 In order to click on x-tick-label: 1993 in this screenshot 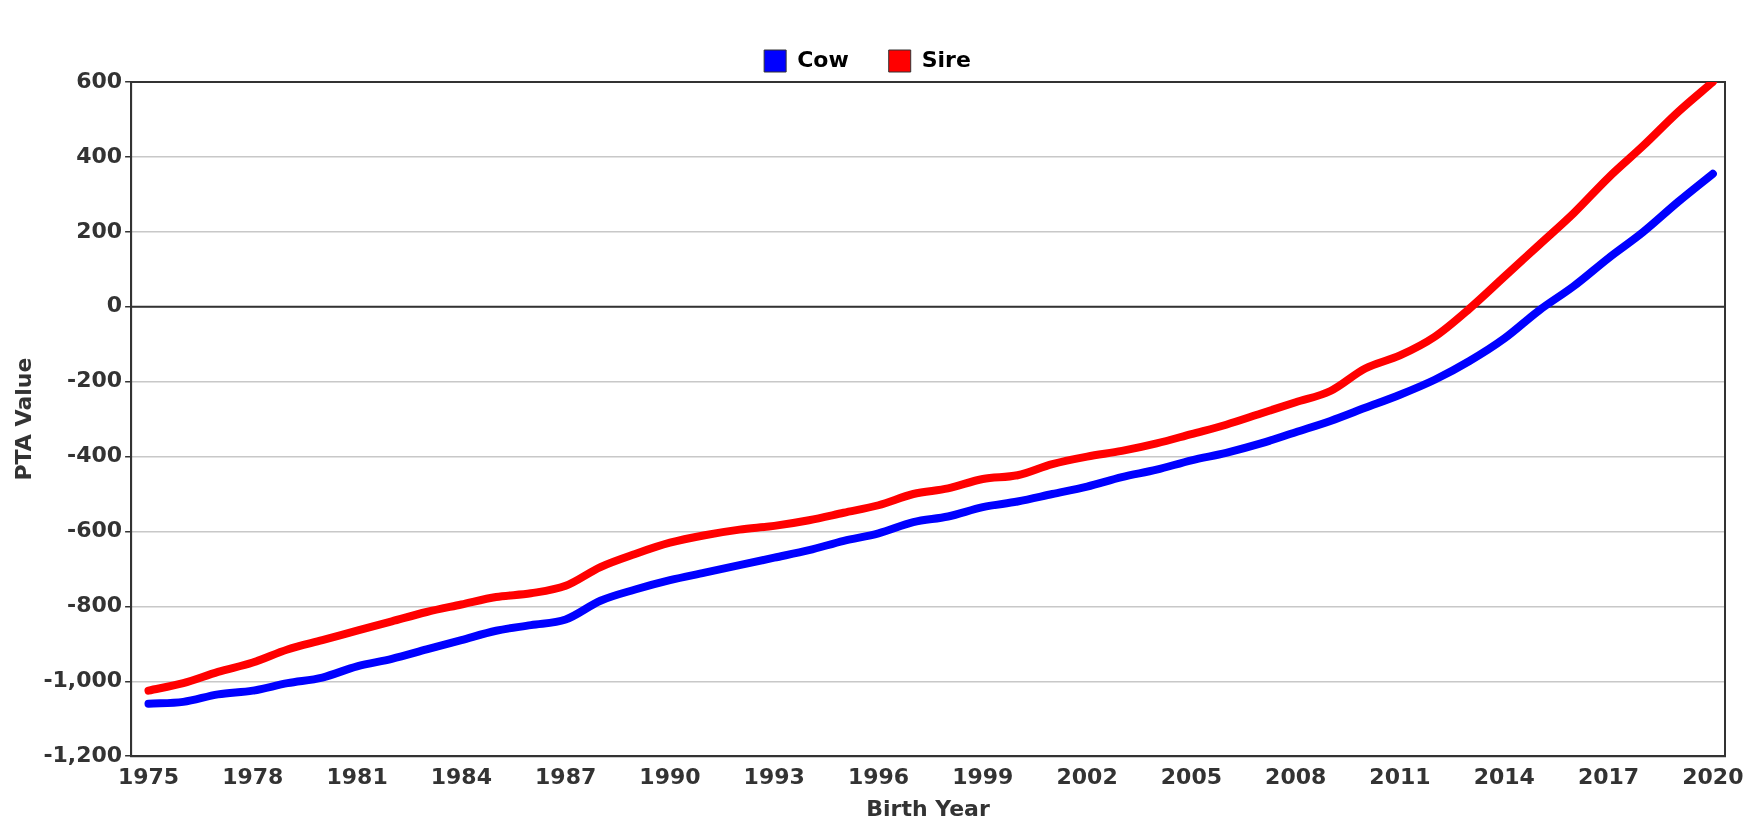, I will do `click(774, 777)`.